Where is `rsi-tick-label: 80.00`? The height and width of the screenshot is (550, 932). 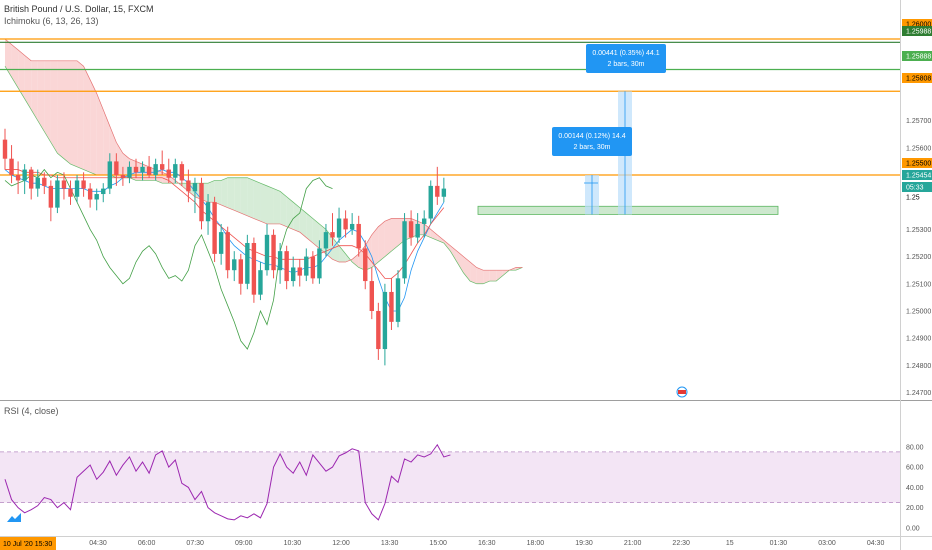 rsi-tick-label: 80.00 is located at coordinates (915, 447).